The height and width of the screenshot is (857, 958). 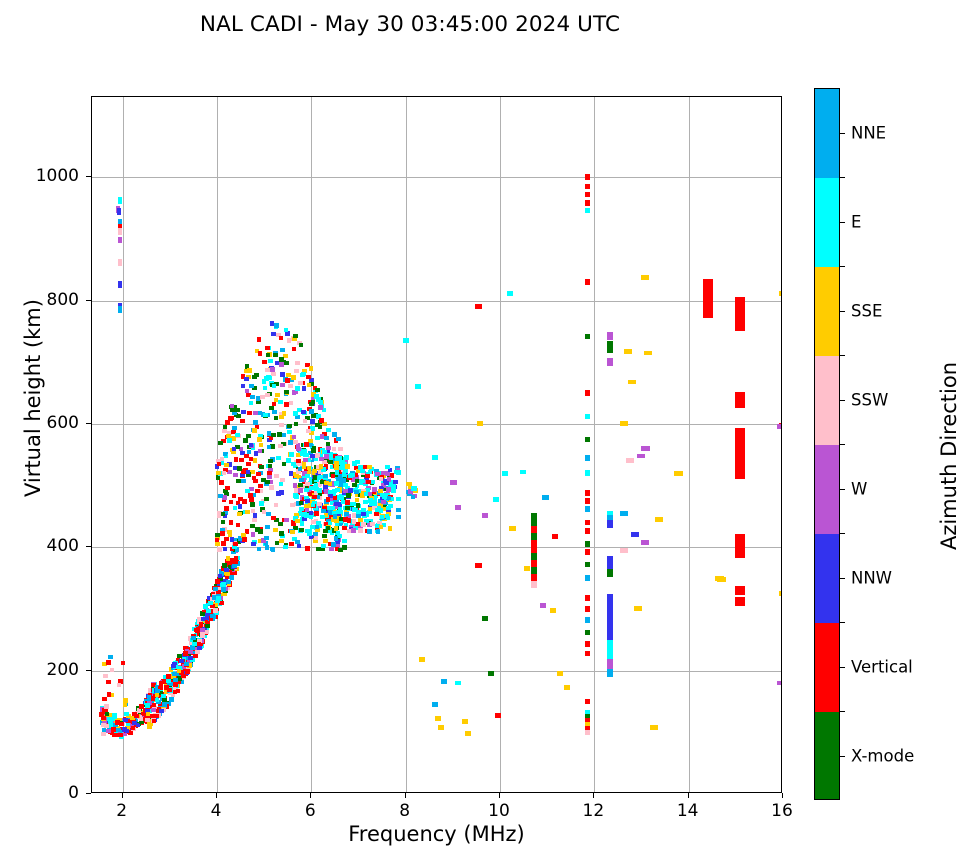 I want to click on gridline-horizontal, so click(x=436, y=301).